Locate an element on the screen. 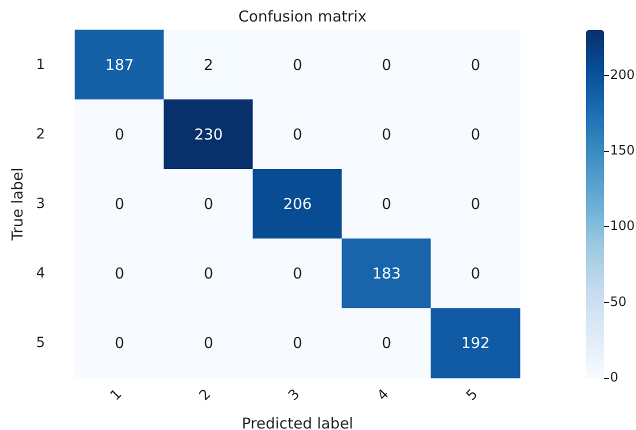 Image resolution: width=636 pixels, height=430 pixels. data-label: 192 is located at coordinates (475, 343).